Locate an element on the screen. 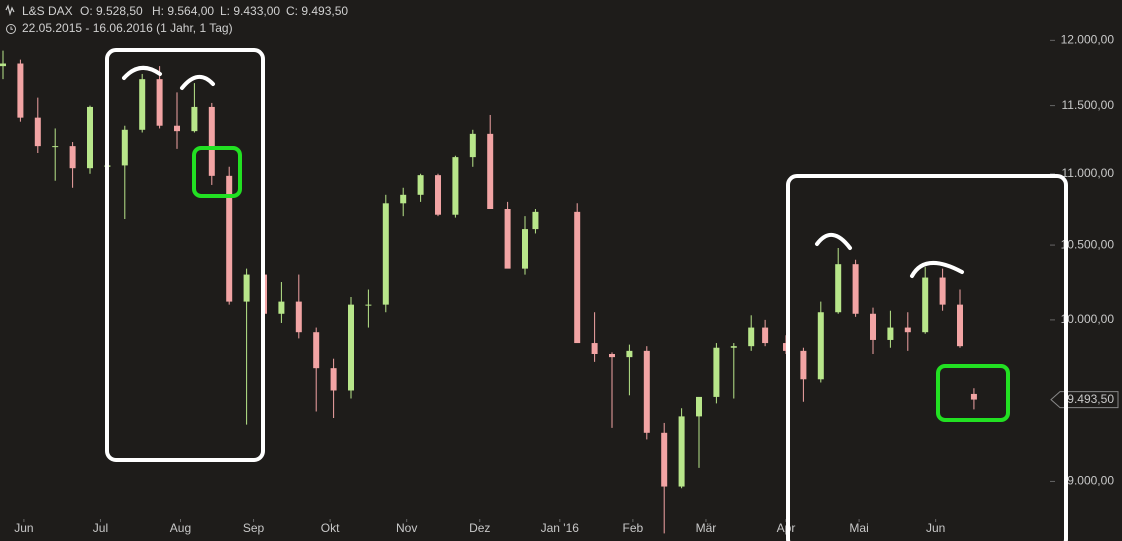 The image size is (1122, 541). low-value: L: 9.433,00 is located at coordinates (250, 11).